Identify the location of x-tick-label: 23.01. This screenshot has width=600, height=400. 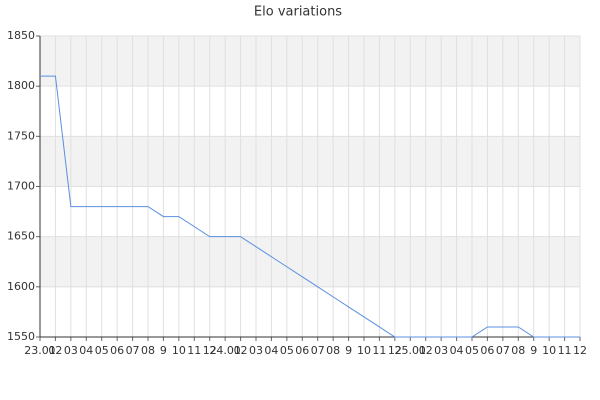
(40, 350).